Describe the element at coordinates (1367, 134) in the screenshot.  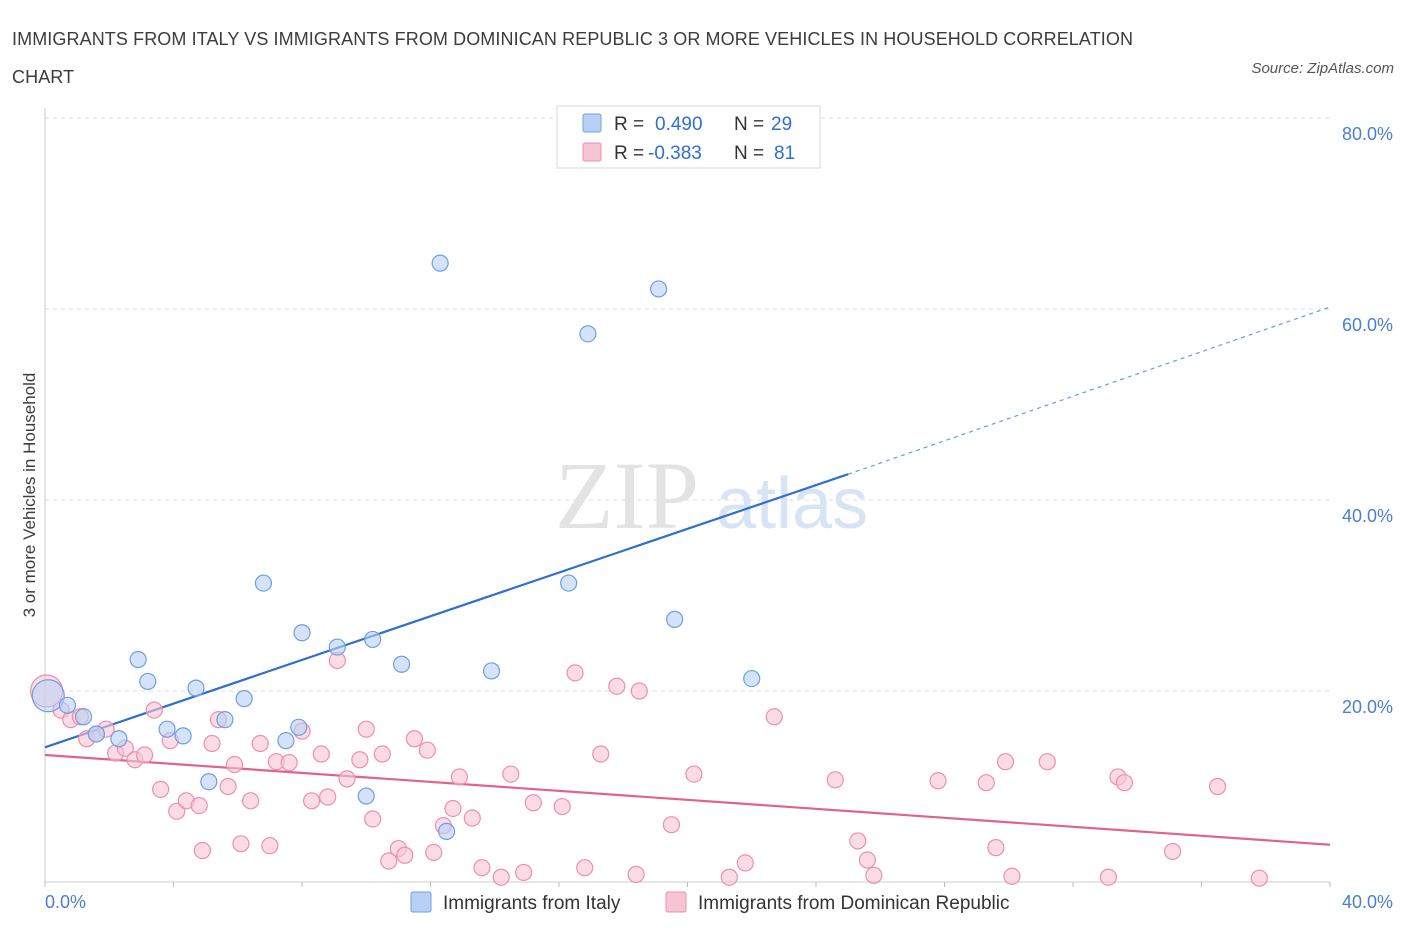
I see `y-tick-label: 80.0%` at that location.